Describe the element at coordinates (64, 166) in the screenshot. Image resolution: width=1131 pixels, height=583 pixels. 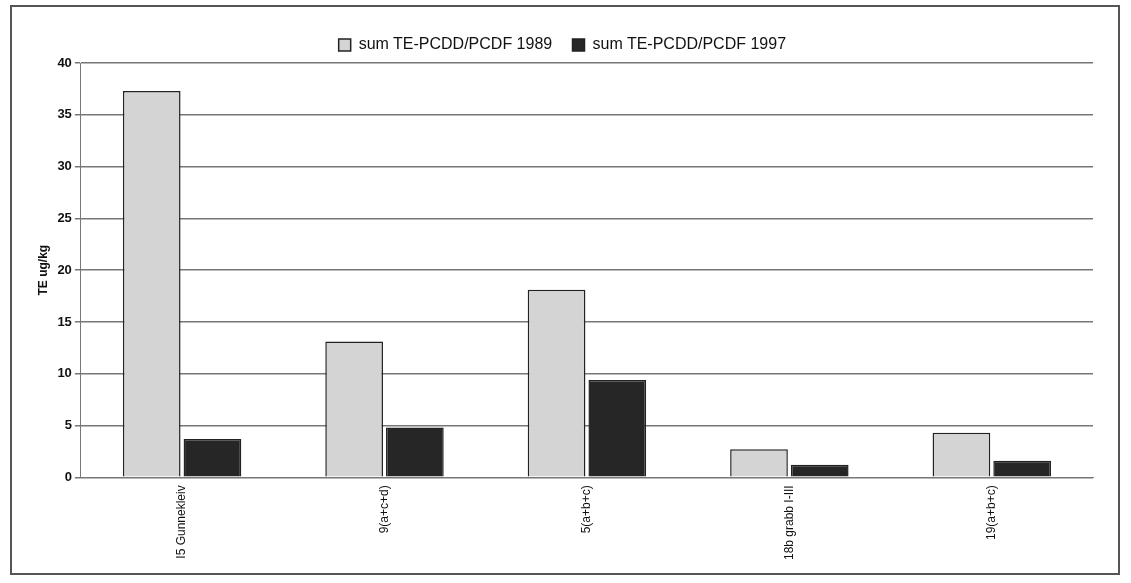
I see `y-tick-label: 30` at that location.